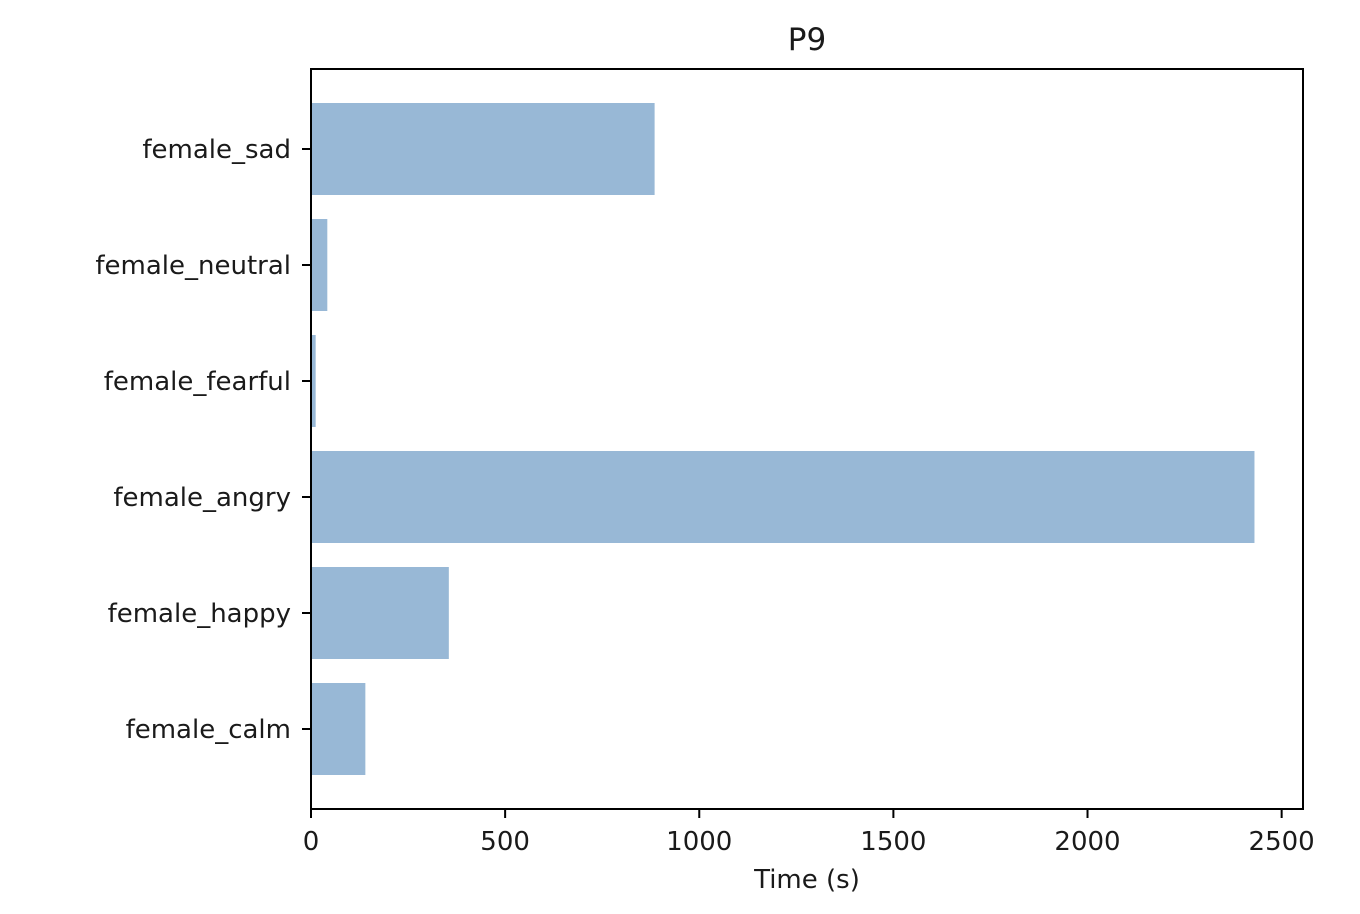 The width and height of the screenshot is (1360, 914). Describe the element at coordinates (807, 40) in the screenshot. I see `chart-title: P9` at that location.